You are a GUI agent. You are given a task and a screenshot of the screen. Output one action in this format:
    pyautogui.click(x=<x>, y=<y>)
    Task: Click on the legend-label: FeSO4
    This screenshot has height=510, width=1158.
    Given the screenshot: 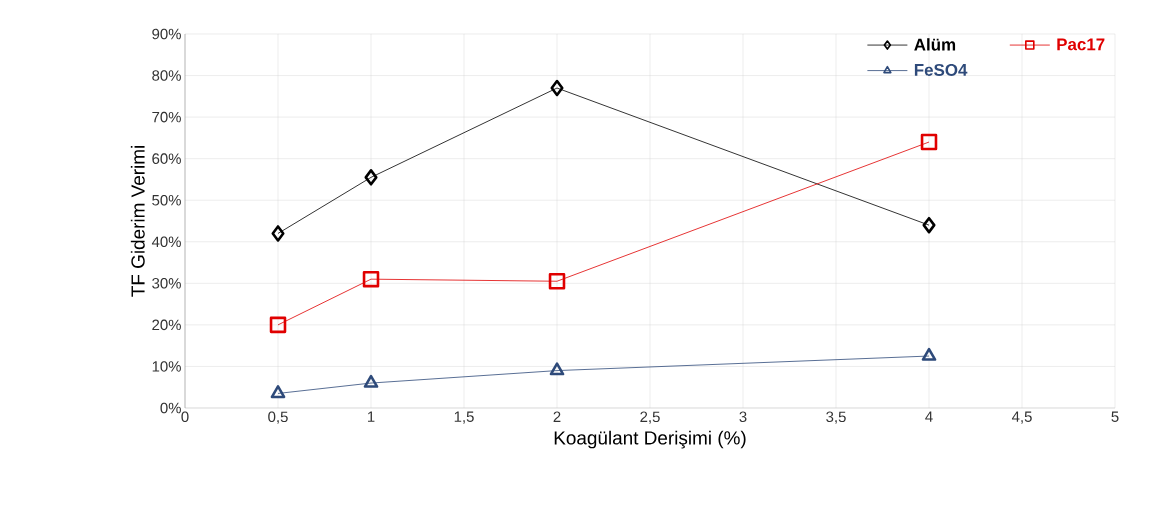 What is the action you would take?
    pyautogui.click(x=941, y=69)
    